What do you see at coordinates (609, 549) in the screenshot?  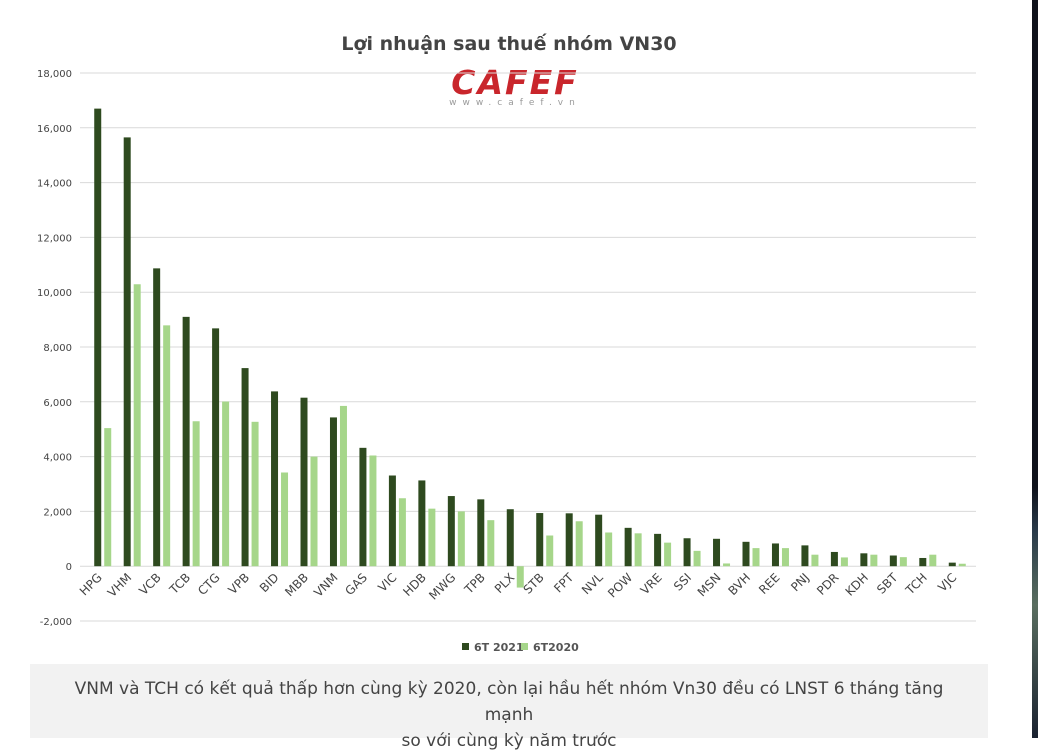 I see `bar-6t2020-nvl` at bounding box center [609, 549].